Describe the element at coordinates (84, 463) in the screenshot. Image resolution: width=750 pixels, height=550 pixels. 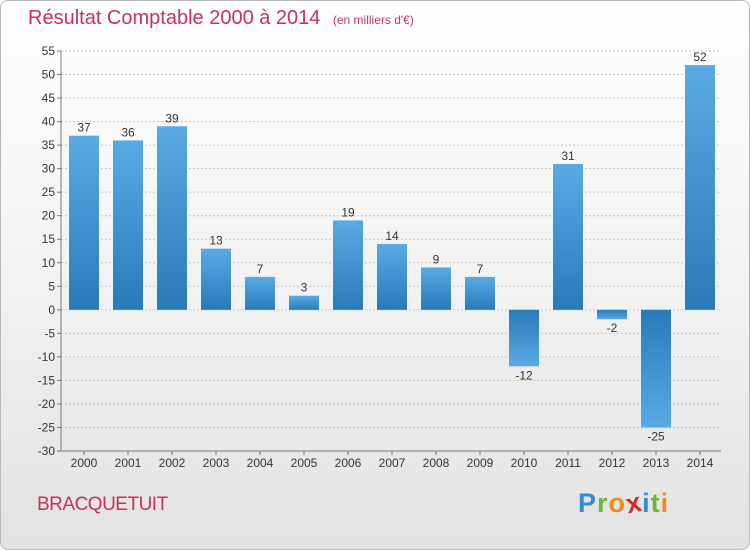
I see `x-tick-label: 2000` at that location.